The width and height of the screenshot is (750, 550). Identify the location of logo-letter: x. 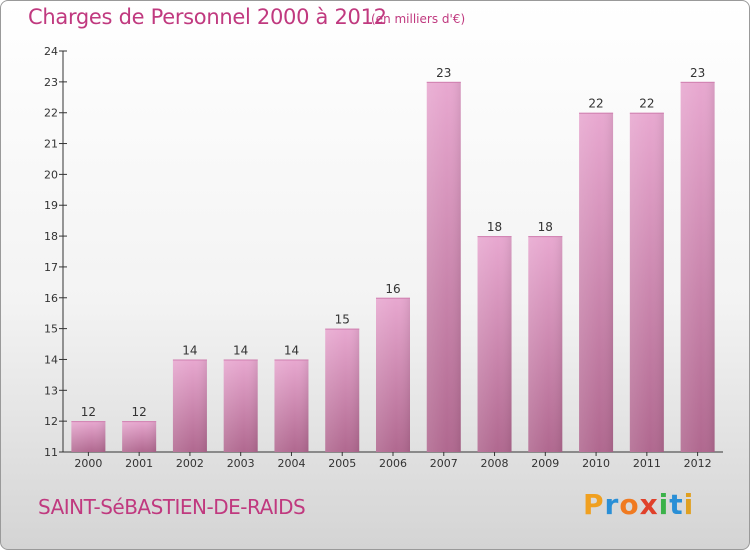
(649, 504).